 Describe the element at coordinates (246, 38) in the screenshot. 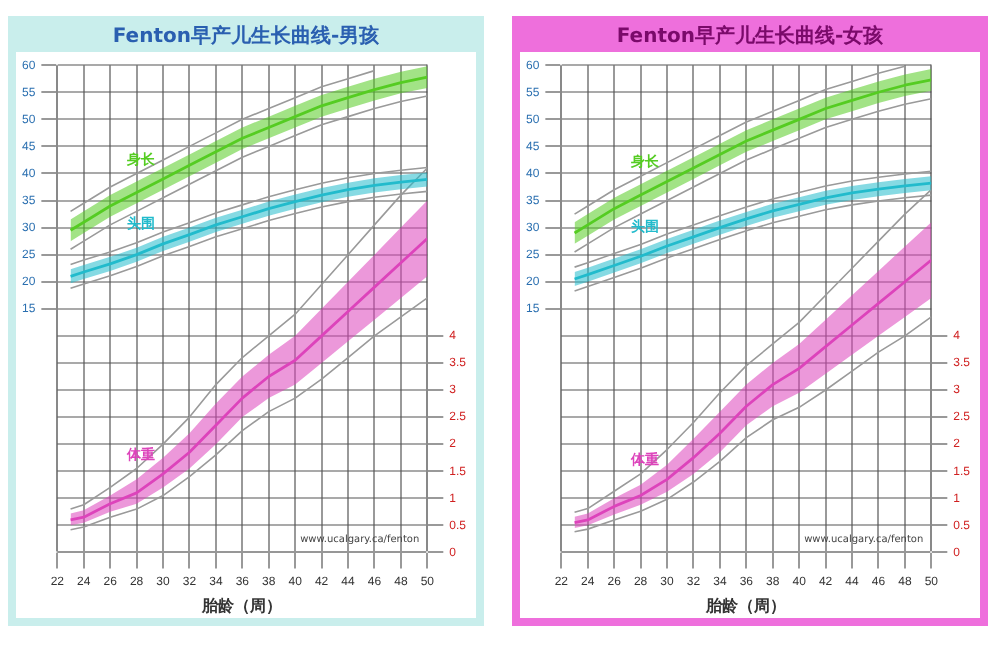

I see `chart-title: Fenton早产儿生长曲线-男孩` at that location.